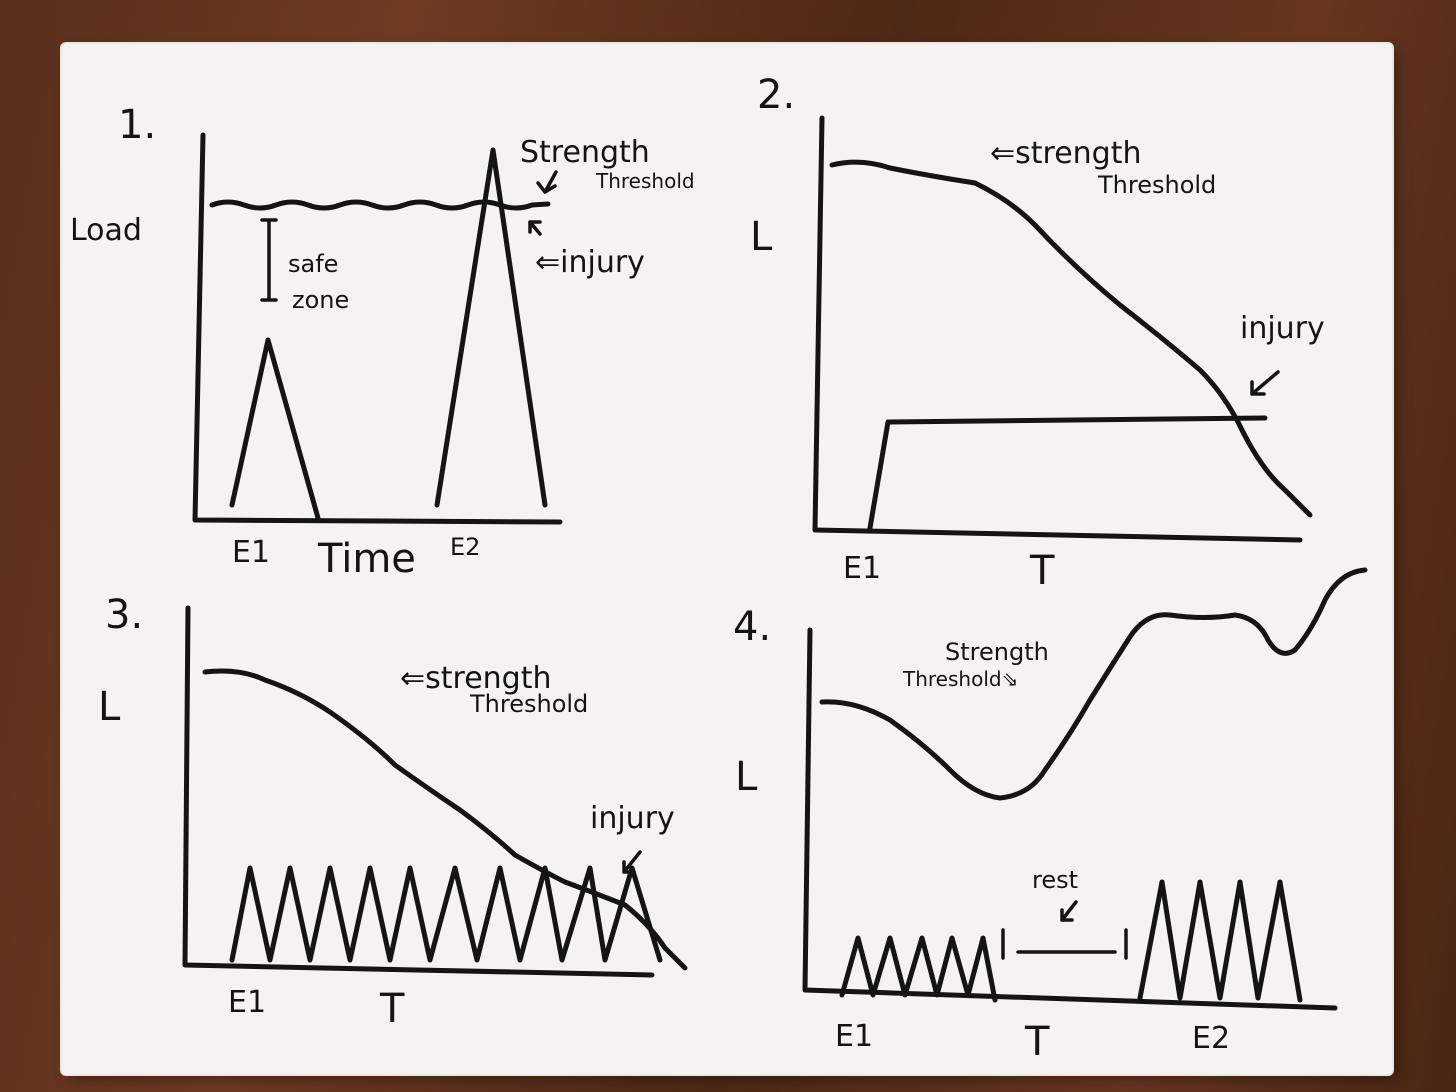 The height and width of the screenshot is (1092, 1456). Describe the element at coordinates (1037, 1042) in the screenshot. I see `panel-4-x-label: T` at that location.